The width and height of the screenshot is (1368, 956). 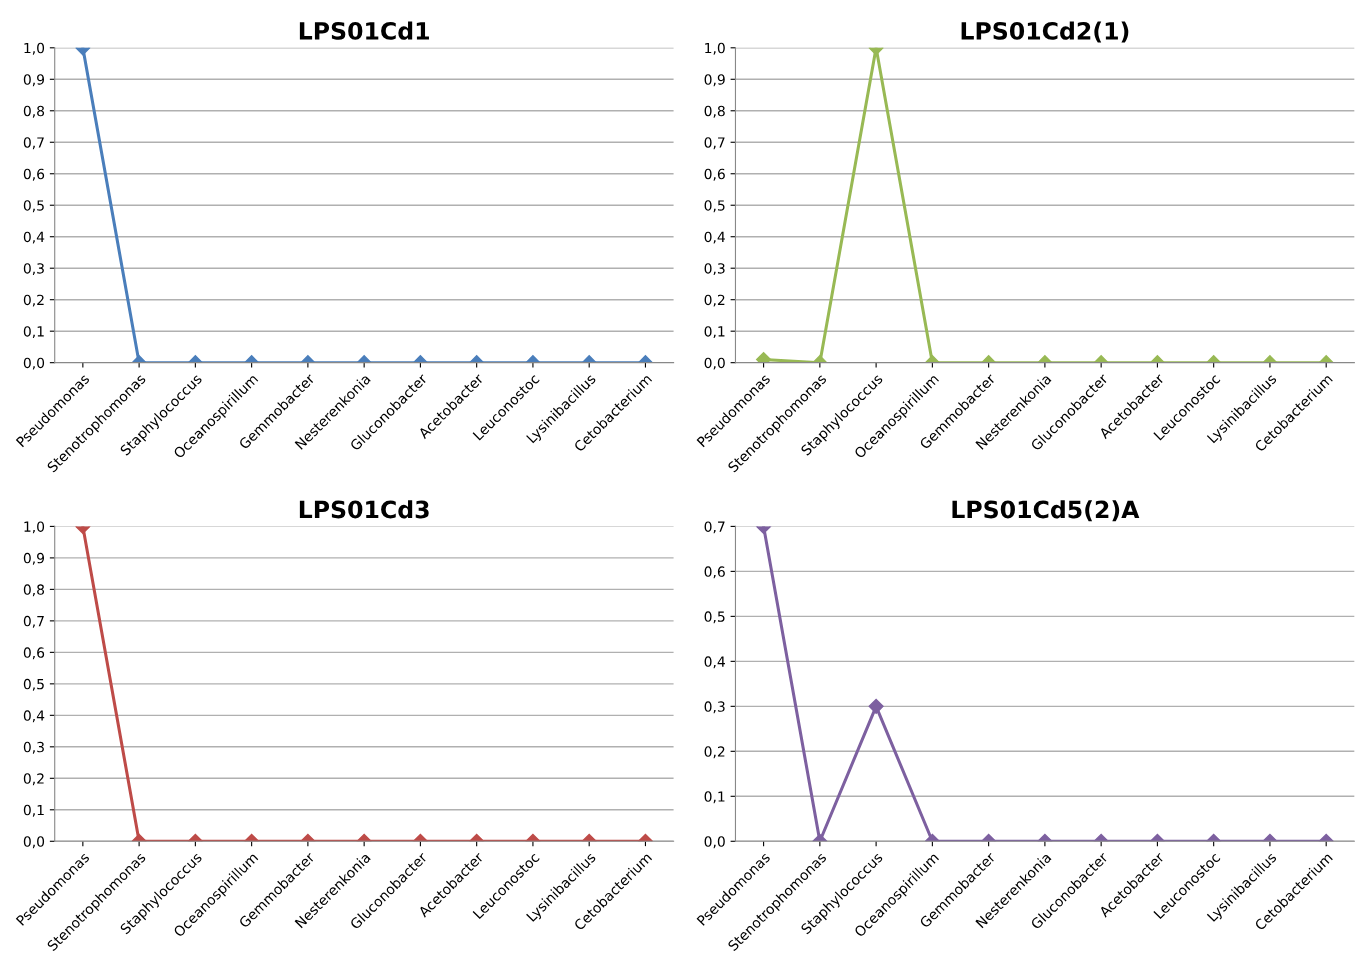 I want to click on chart-title: LPS01Cd3, so click(x=364, y=509).